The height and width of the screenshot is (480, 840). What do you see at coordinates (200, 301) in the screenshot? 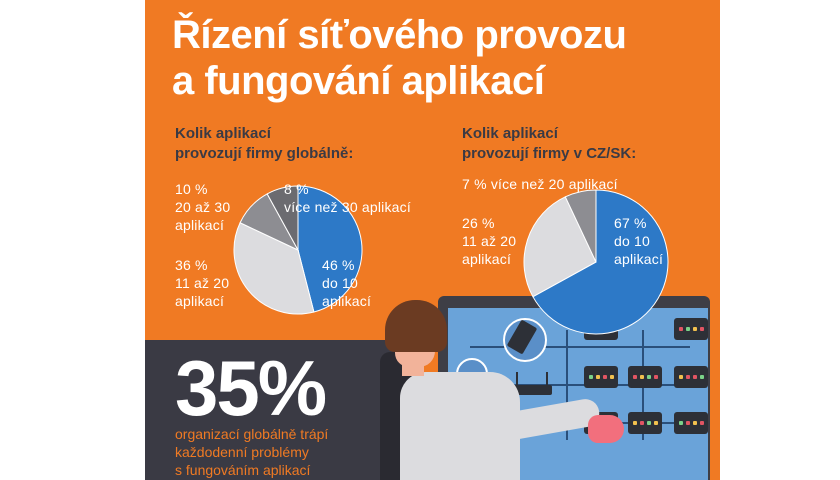
I see `global-label-36-line-2: aplikací` at bounding box center [200, 301].